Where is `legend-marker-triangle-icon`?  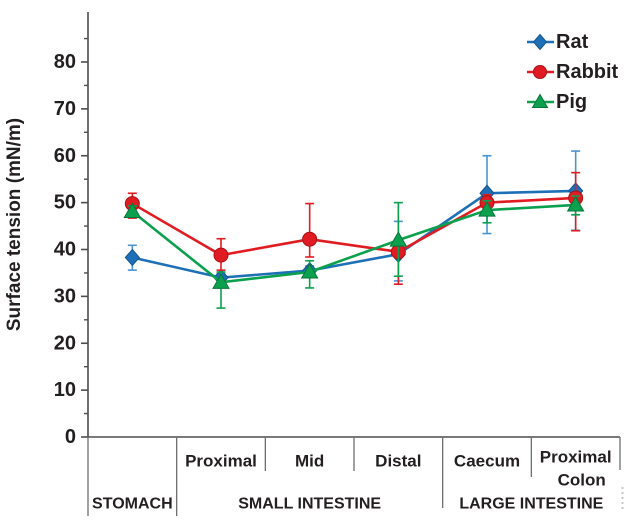
legend-marker-triangle-icon is located at coordinates (540, 100).